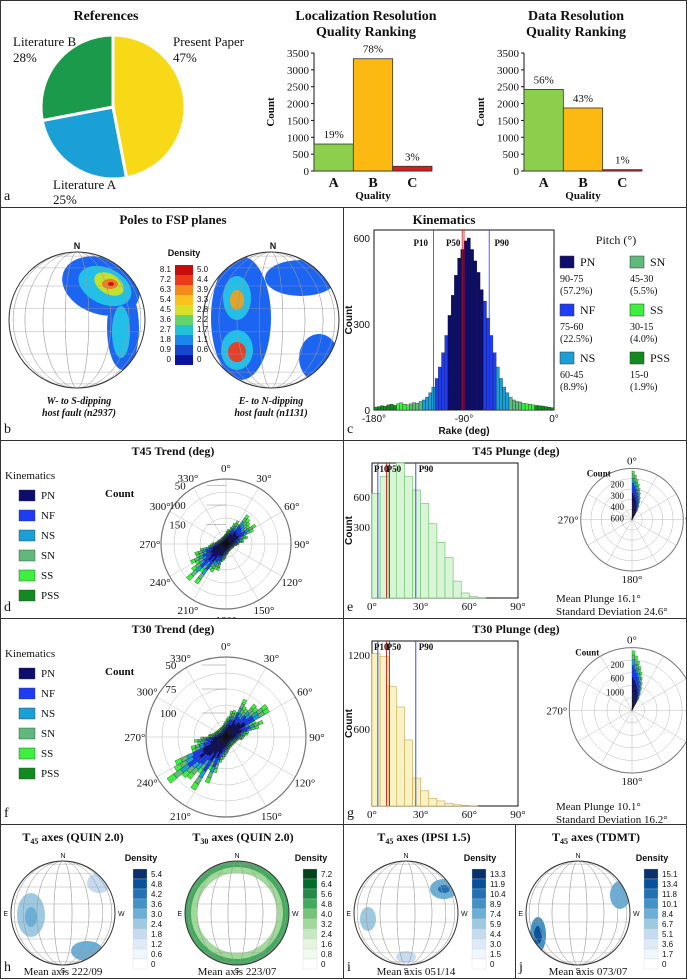 The height and width of the screenshot is (979, 687). Describe the element at coordinates (508, 71) in the screenshot. I see `ytick-label: 3000` at that location.